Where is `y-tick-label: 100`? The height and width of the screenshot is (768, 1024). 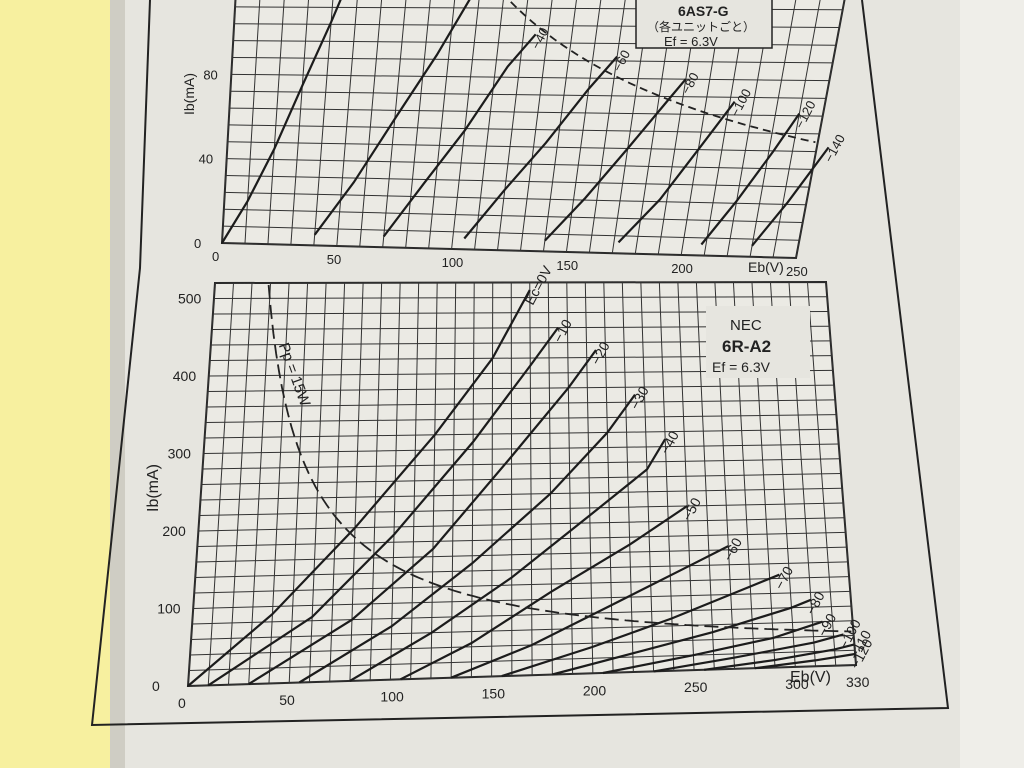
y-tick-label: 100 is located at coordinates (169, 609).